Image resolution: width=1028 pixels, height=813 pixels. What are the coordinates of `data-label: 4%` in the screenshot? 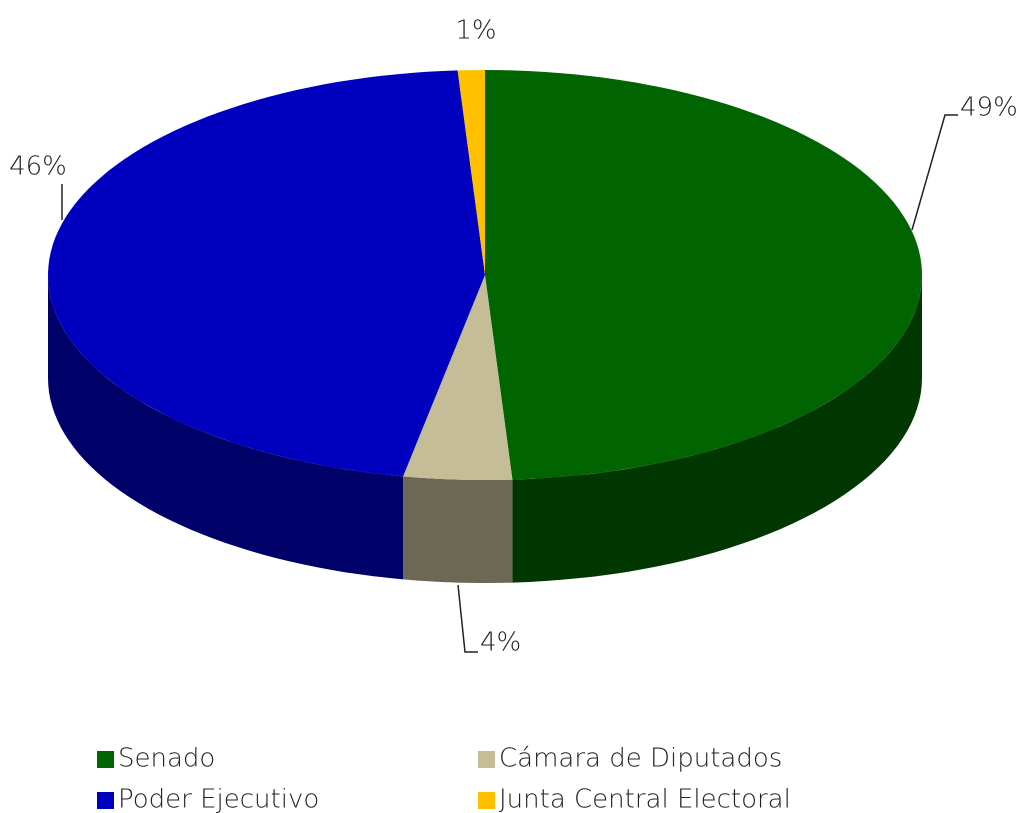 It's located at (500, 643).